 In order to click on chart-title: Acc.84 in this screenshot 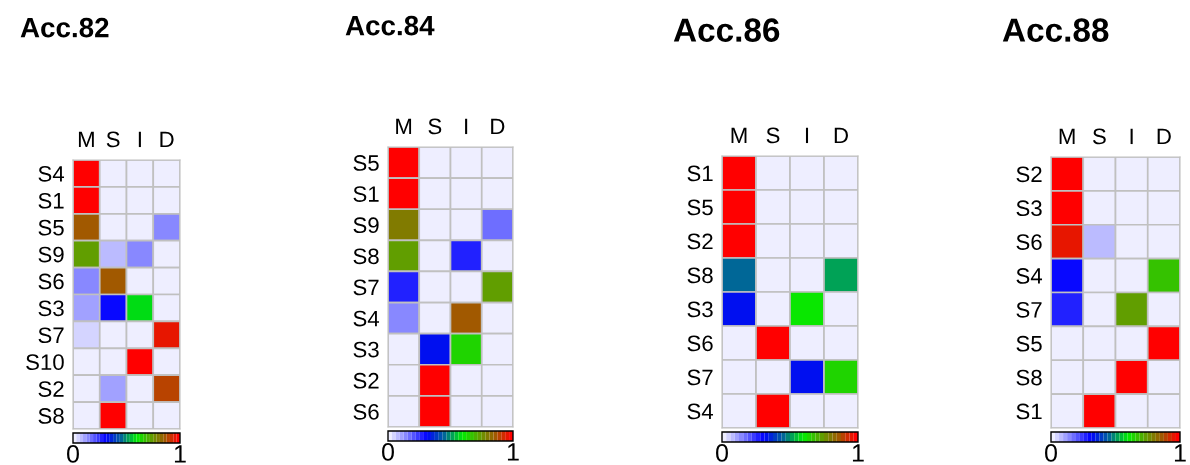, I will do `click(390, 25)`.